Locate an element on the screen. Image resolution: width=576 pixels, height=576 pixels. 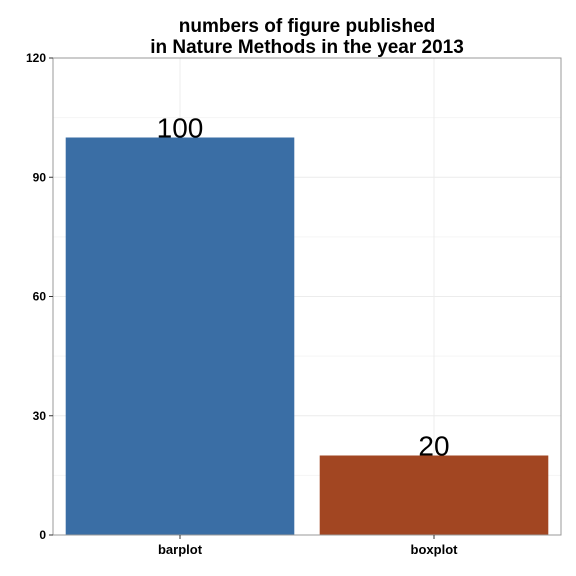
x-tick-label: barplot is located at coordinates (180, 549).